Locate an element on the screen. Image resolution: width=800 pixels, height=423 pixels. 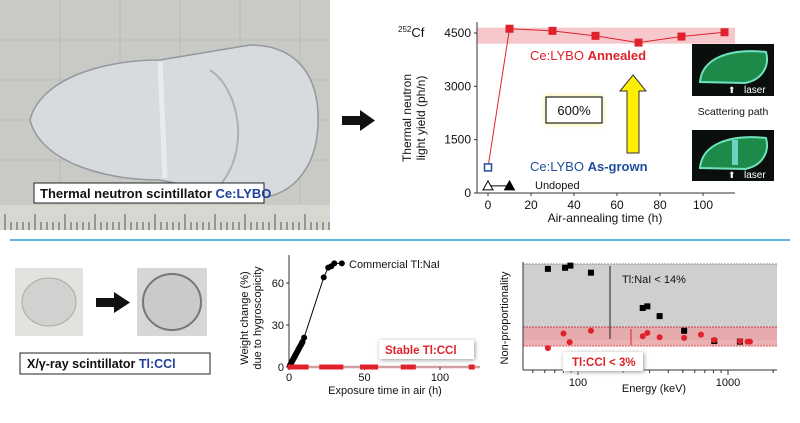
asgrown-label: Ce:LYBO As-grown is located at coordinates (589, 166).